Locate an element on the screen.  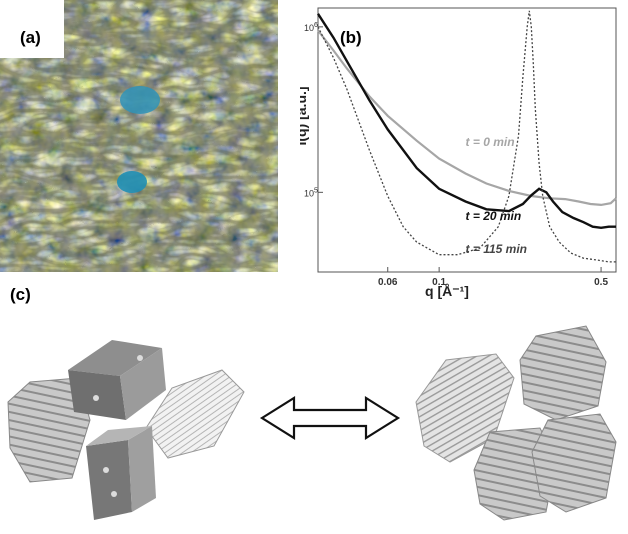
series-annotation-1: t = 0 min is located at coordinates (490, 142).